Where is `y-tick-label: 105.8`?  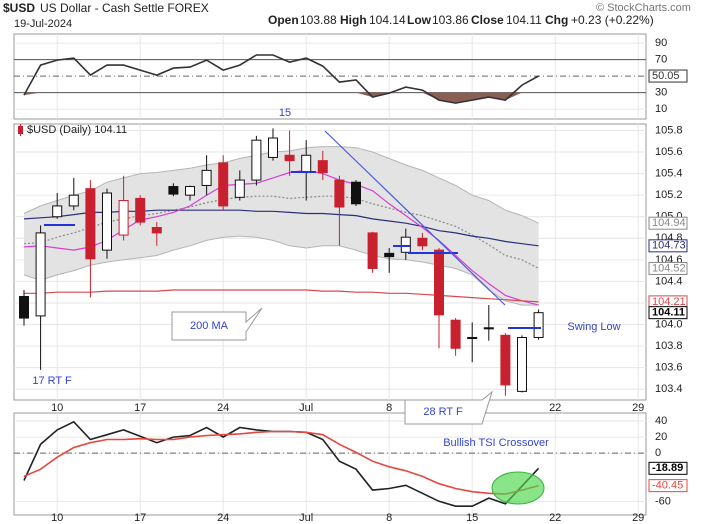
y-tick-label: 105.8 is located at coordinates (669, 130).